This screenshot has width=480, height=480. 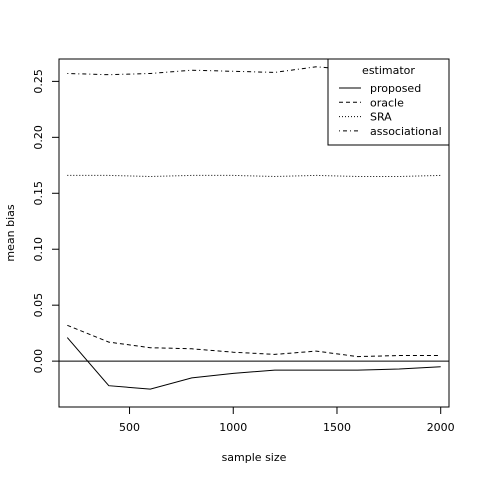 What do you see at coordinates (38, 305) in the screenshot?
I see `y-tick-label: 0.05` at bounding box center [38, 305].